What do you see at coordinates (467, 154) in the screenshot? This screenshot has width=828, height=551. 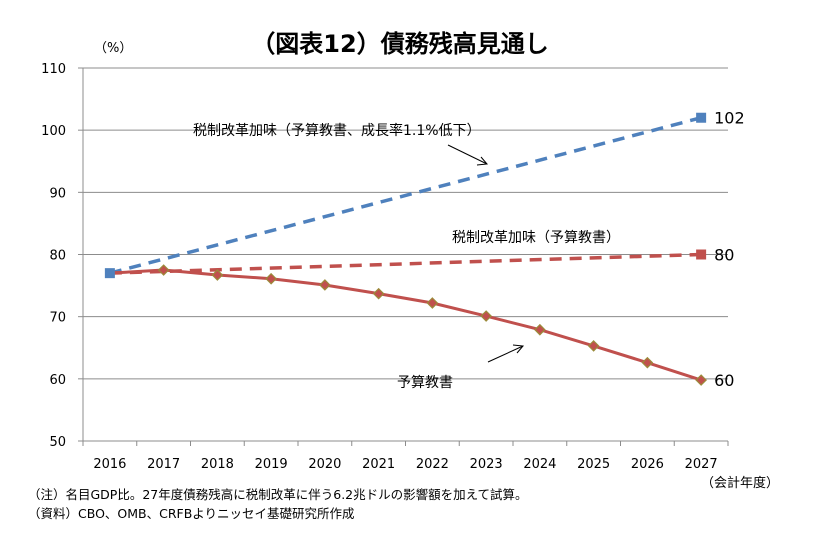 I see `annotation-arrow-blue` at bounding box center [467, 154].